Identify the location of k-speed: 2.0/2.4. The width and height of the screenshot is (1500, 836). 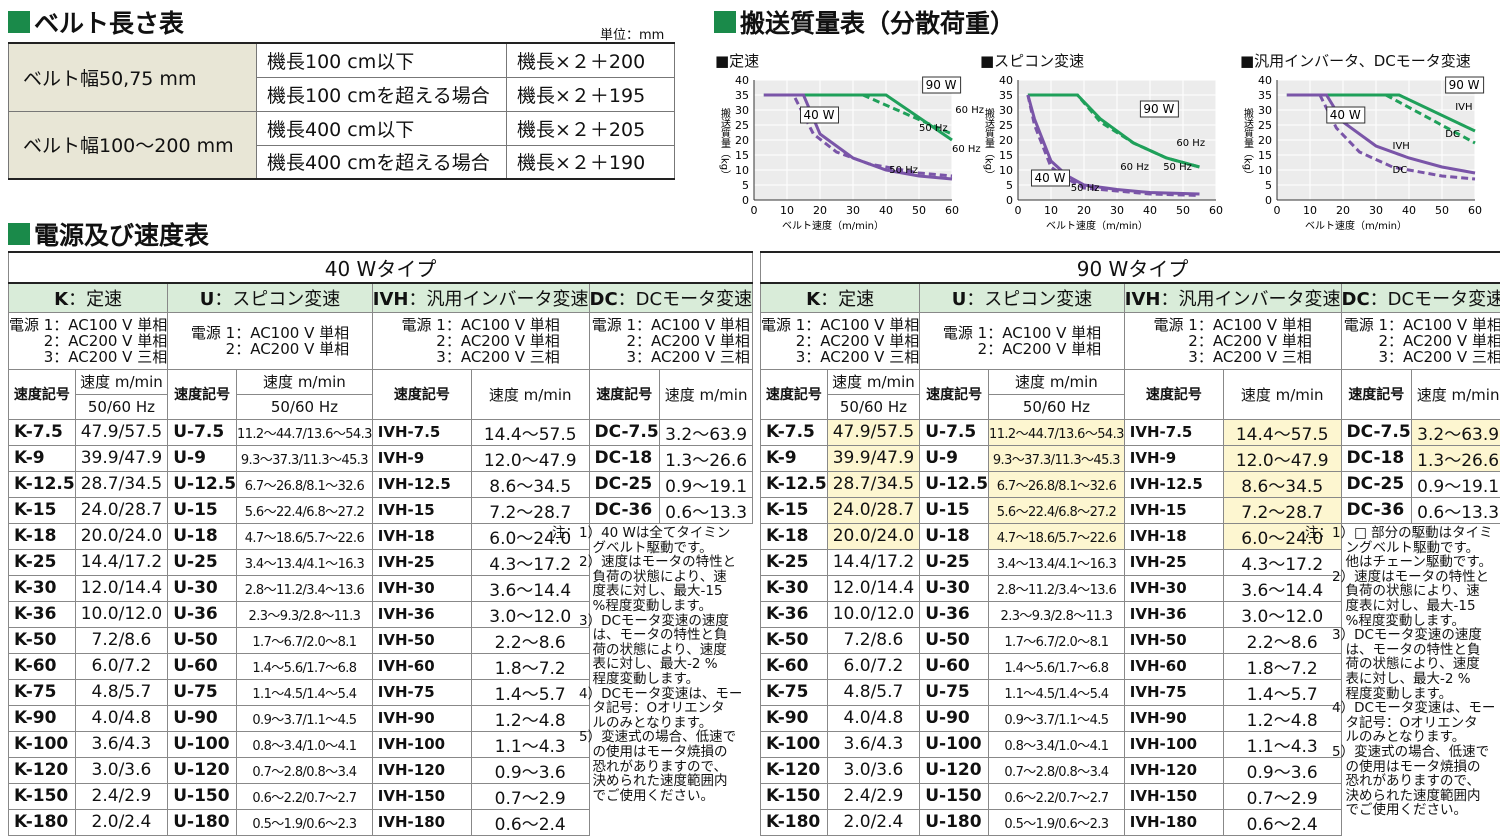
(873, 822).